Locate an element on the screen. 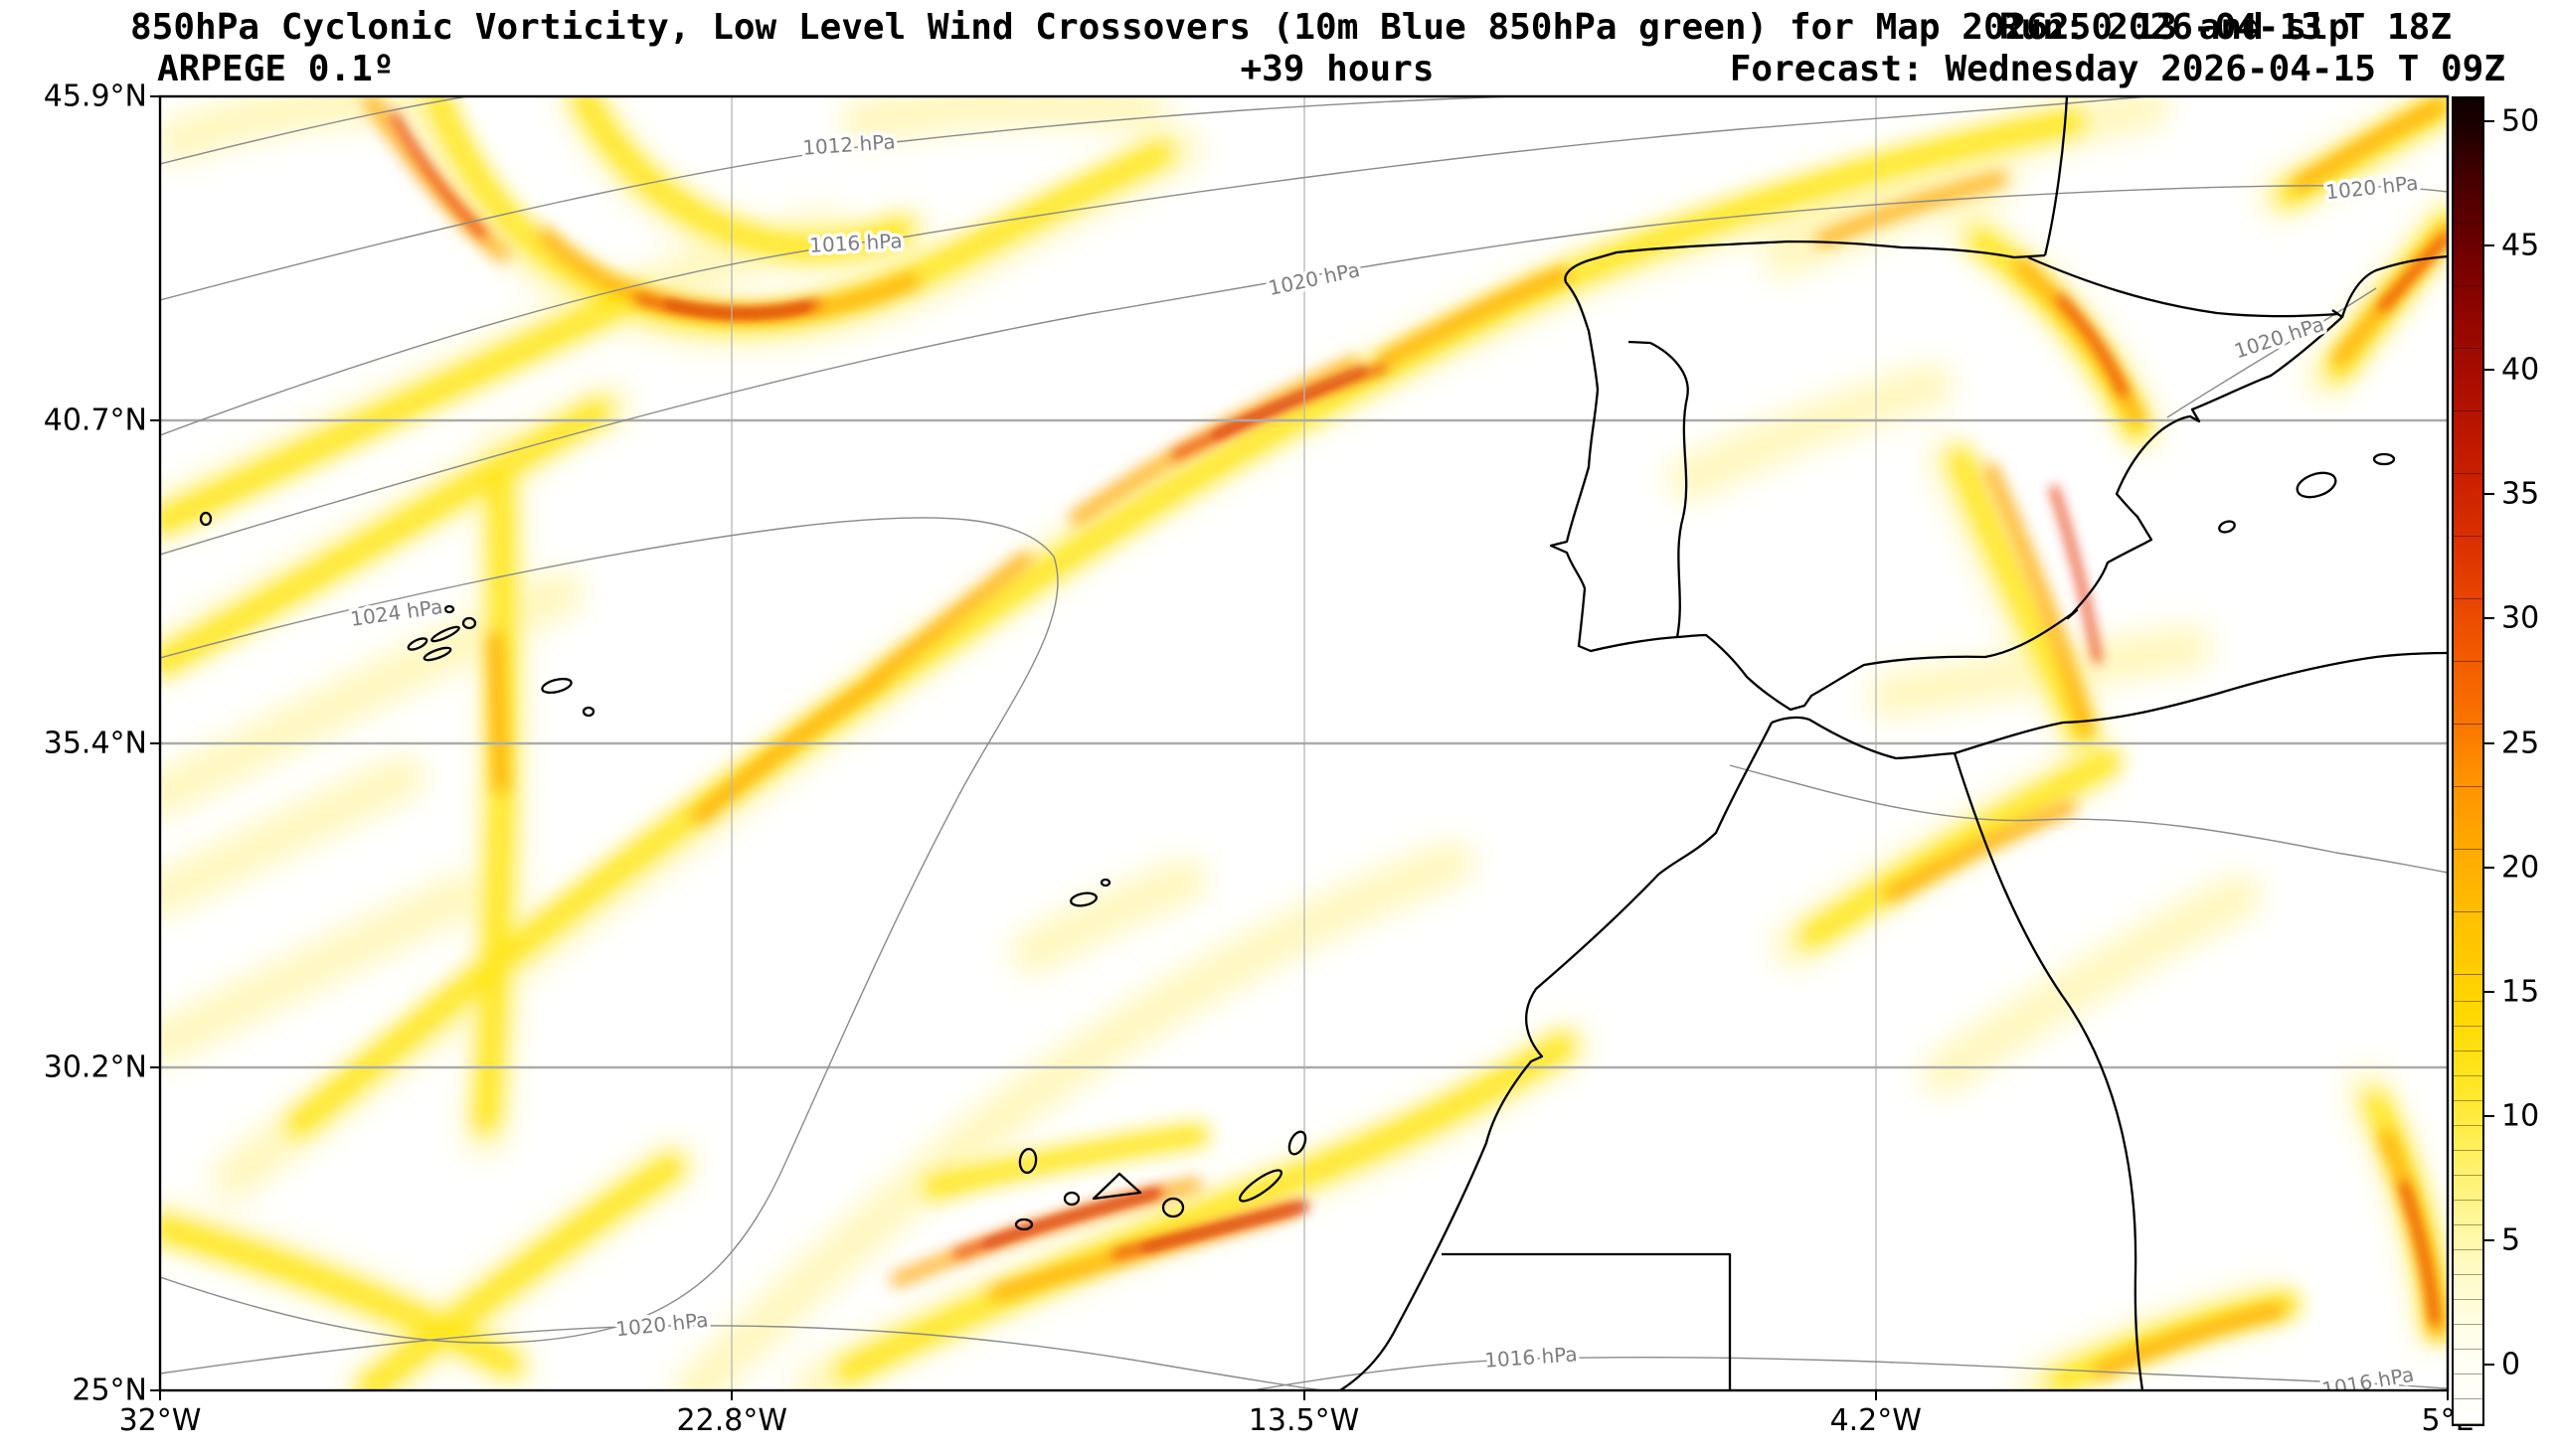 Image resolution: width=2560 pixels, height=1456 pixels. colorbar-tick-label: 5 is located at coordinates (2511, 1240).